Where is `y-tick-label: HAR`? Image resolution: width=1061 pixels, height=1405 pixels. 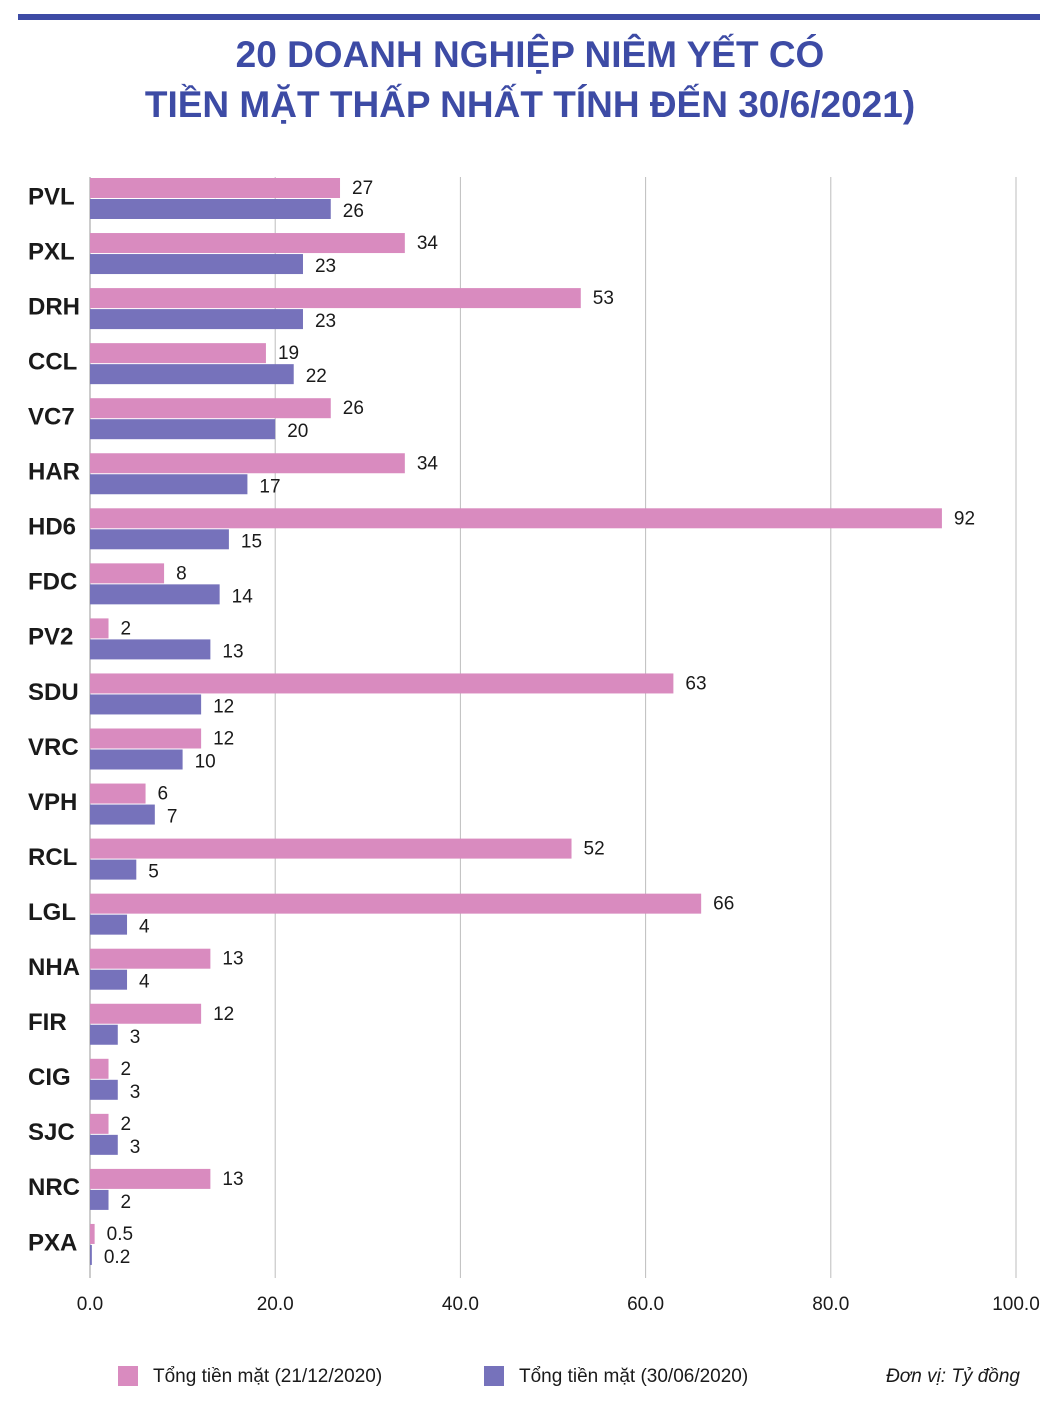 y-tick-label: HAR is located at coordinates (54, 472).